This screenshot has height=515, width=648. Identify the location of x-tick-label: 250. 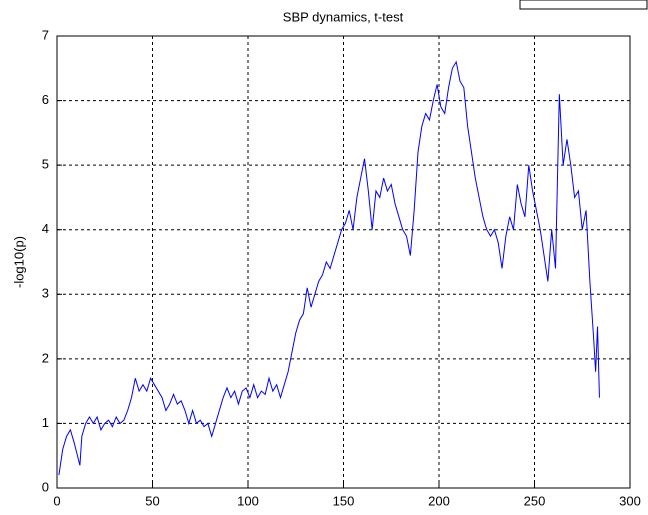
(535, 500).